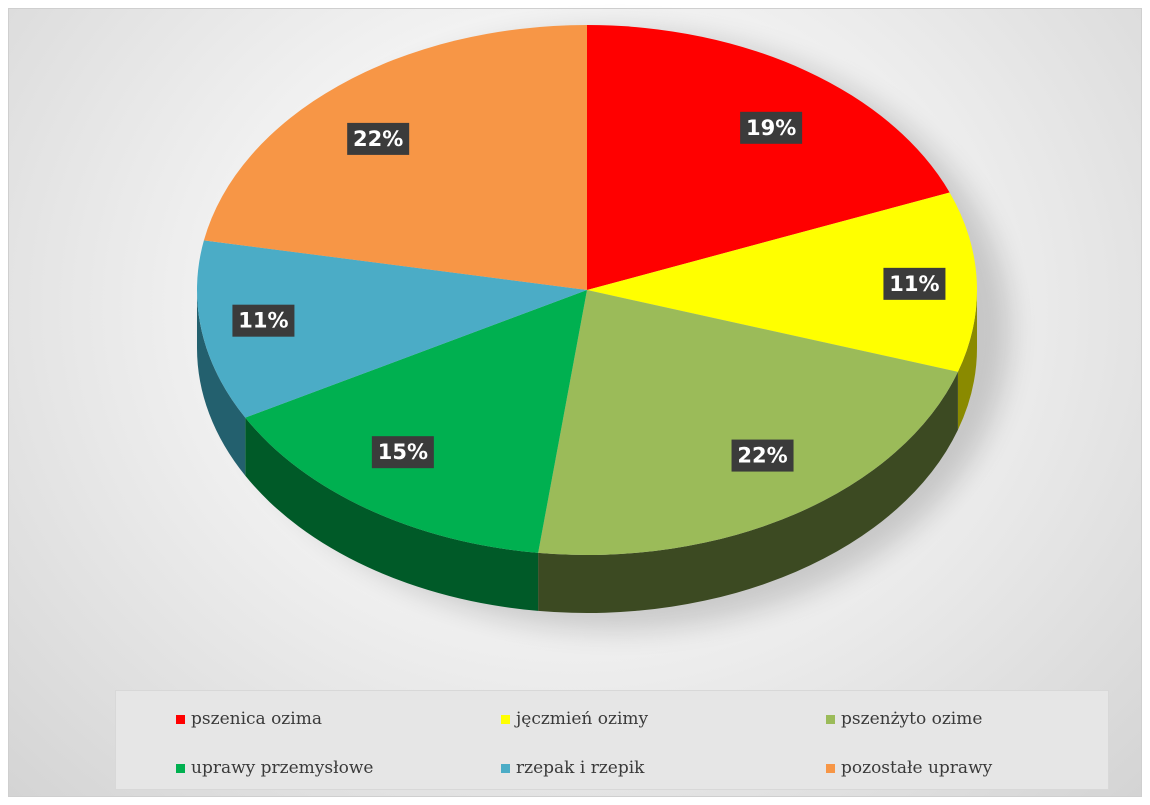 The width and height of the screenshot is (1150, 805). I want to click on legend-item-jeczmien-ozimy: jęczmień ozimy, so click(574, 719).